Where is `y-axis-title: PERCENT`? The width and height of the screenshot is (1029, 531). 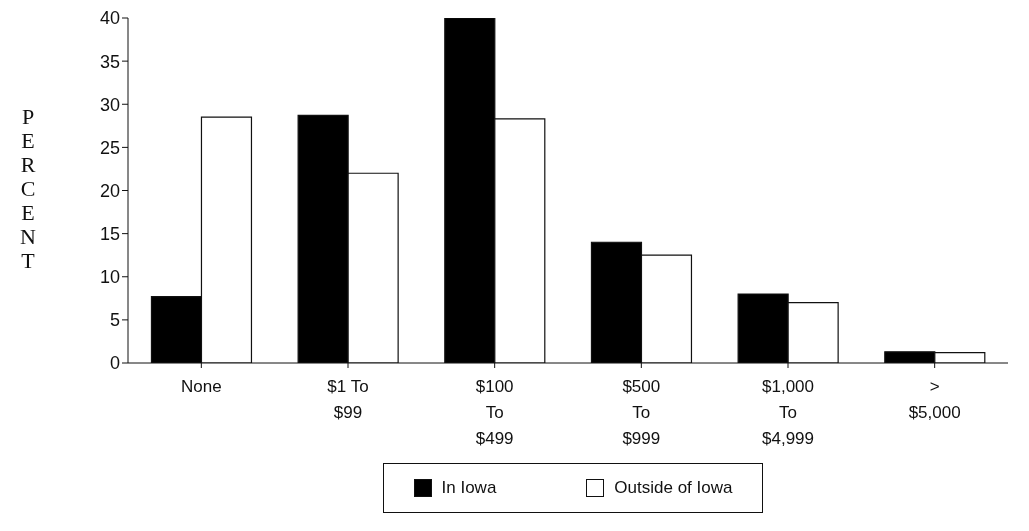
y-axis-title: PERCENT is located at coordinates (28, 188).